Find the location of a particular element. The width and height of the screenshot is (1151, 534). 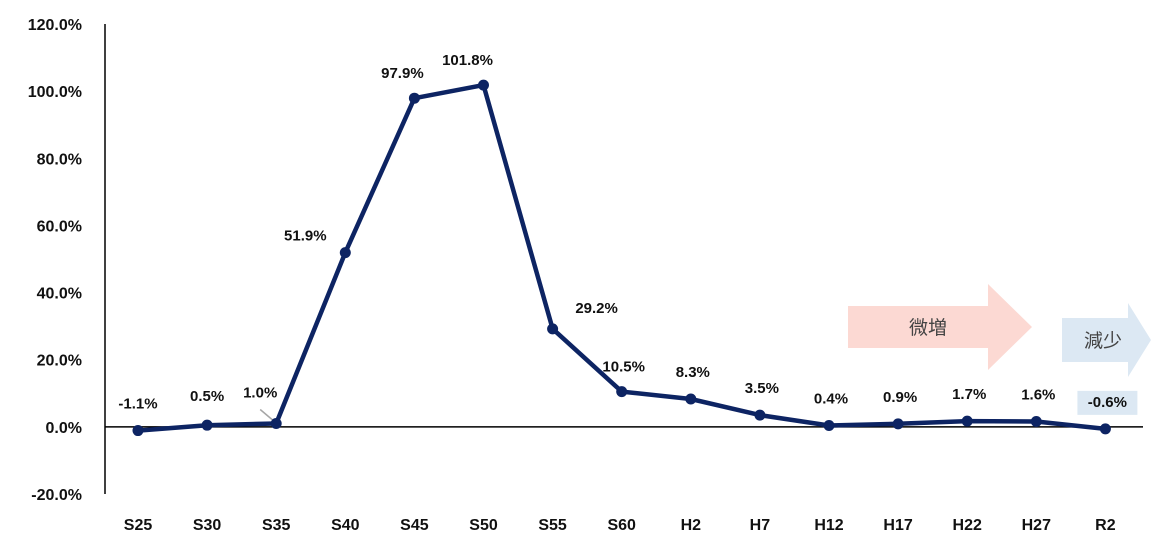

data-label: 97.9% is located at coordinates (402, 73).